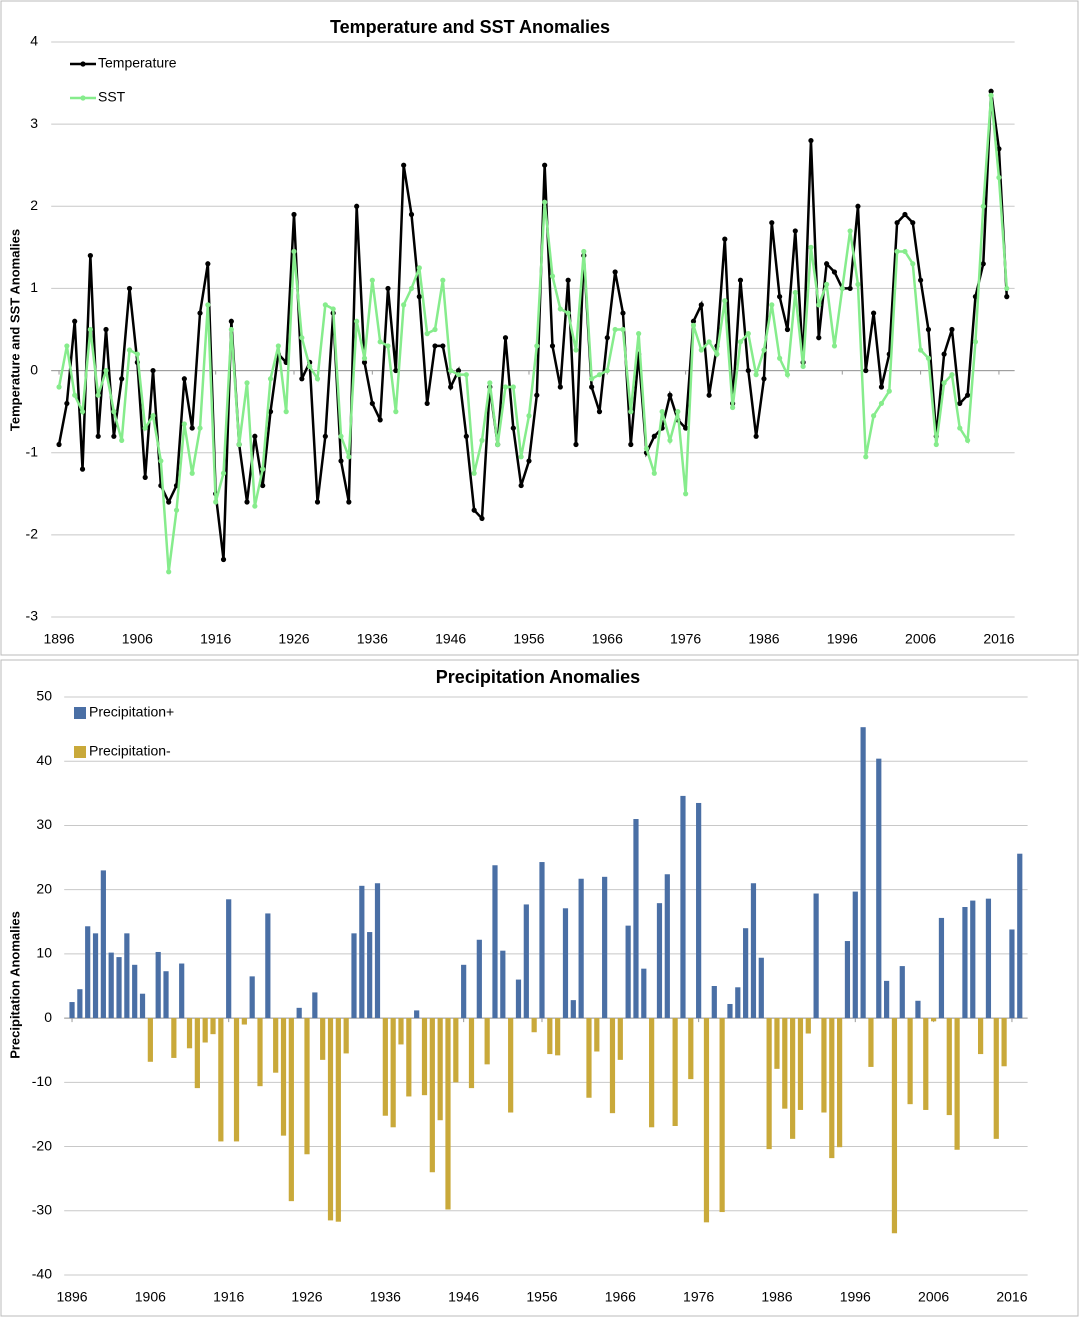 The width and height of the screenshot is (1082, 1318). I want to click on y-tick-label: -2, so click(32, 534).